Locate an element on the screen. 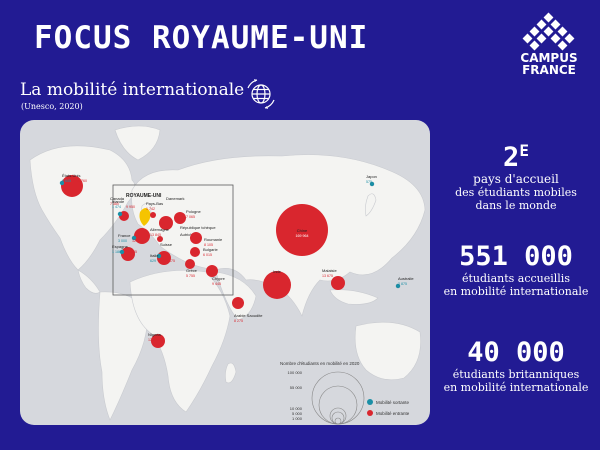 The height and width of the screenshot is (450, 600). japan-shape is located at coordinates (371, 205).